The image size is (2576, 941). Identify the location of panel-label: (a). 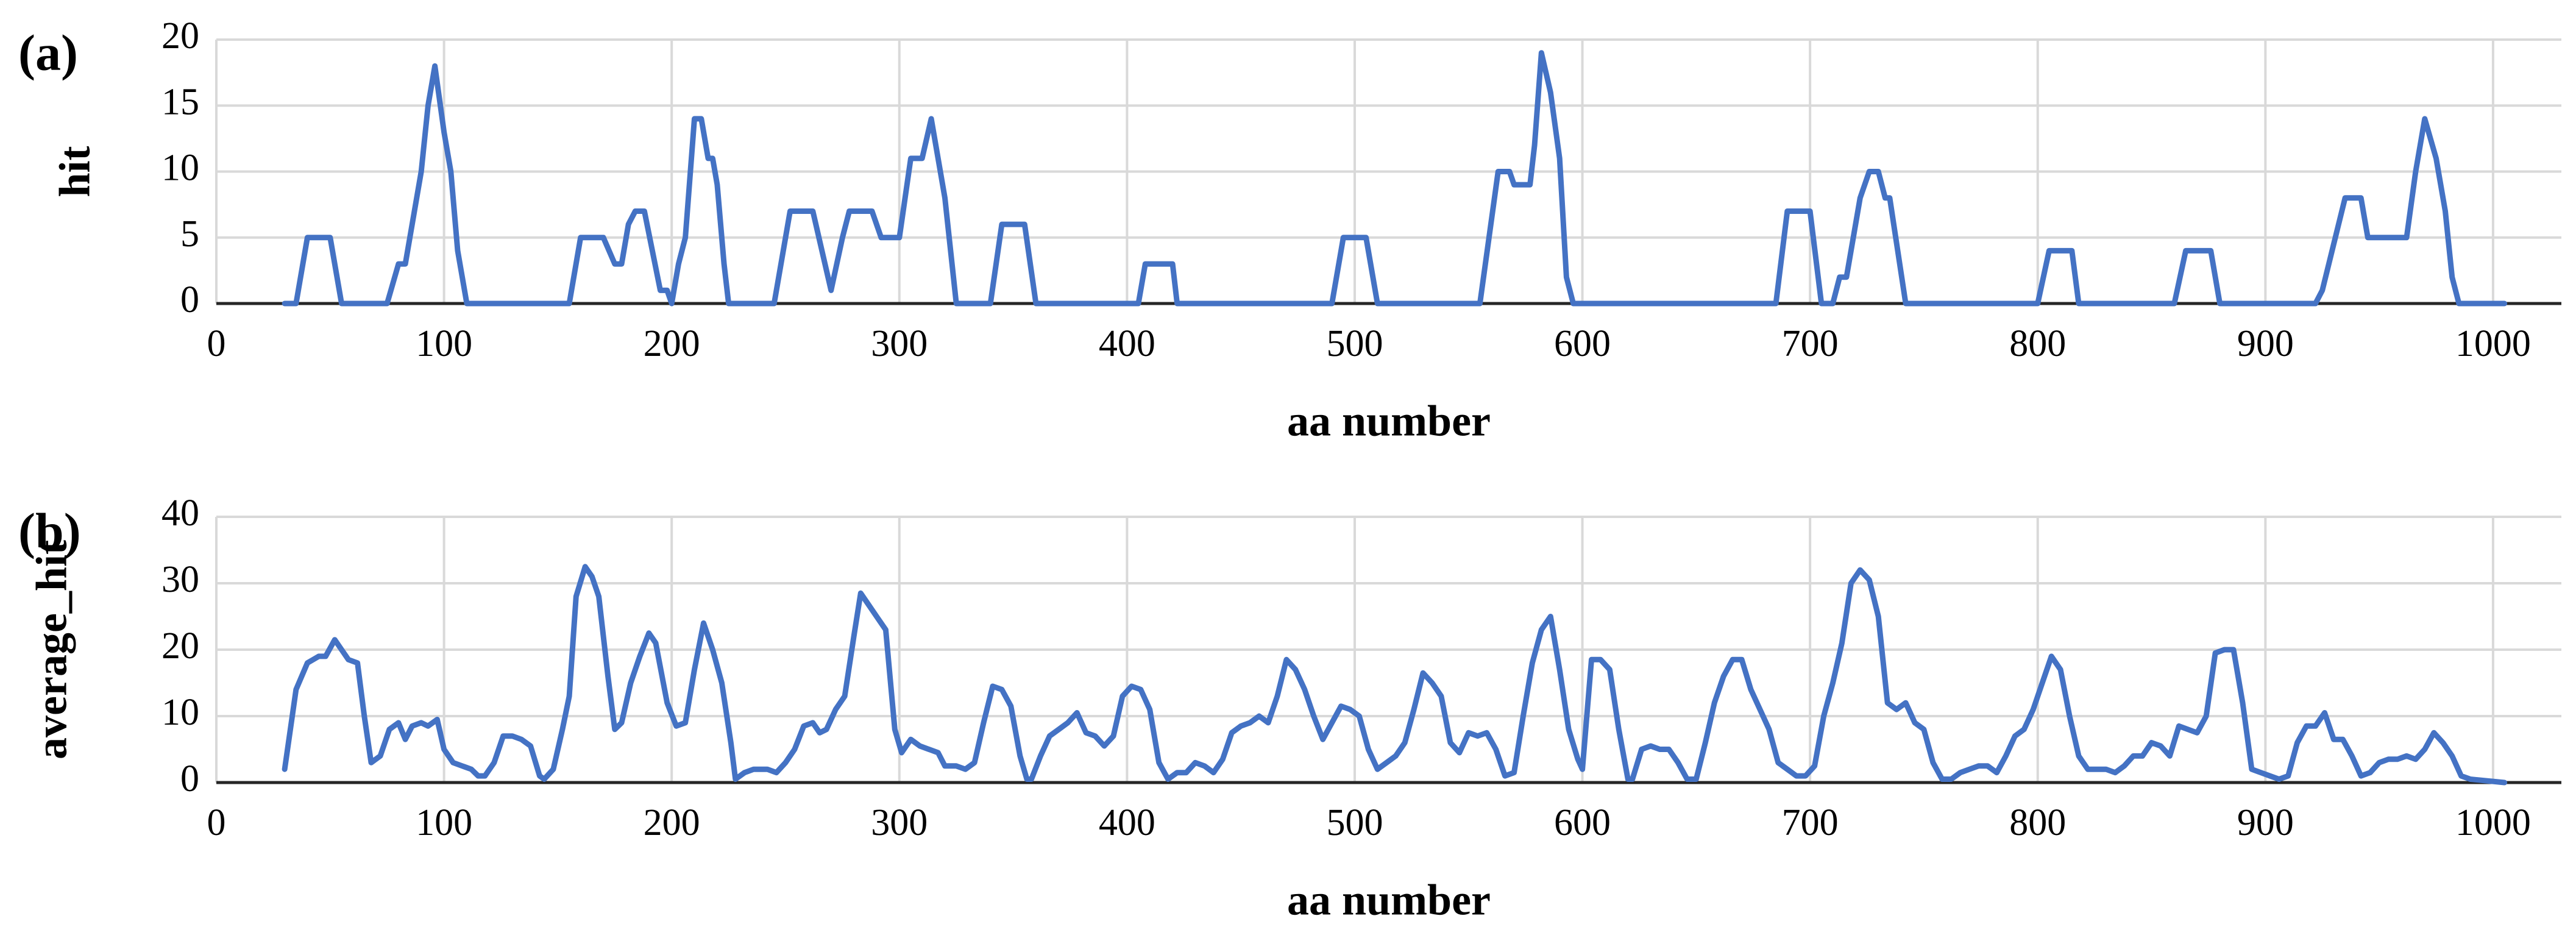
(48, 52).